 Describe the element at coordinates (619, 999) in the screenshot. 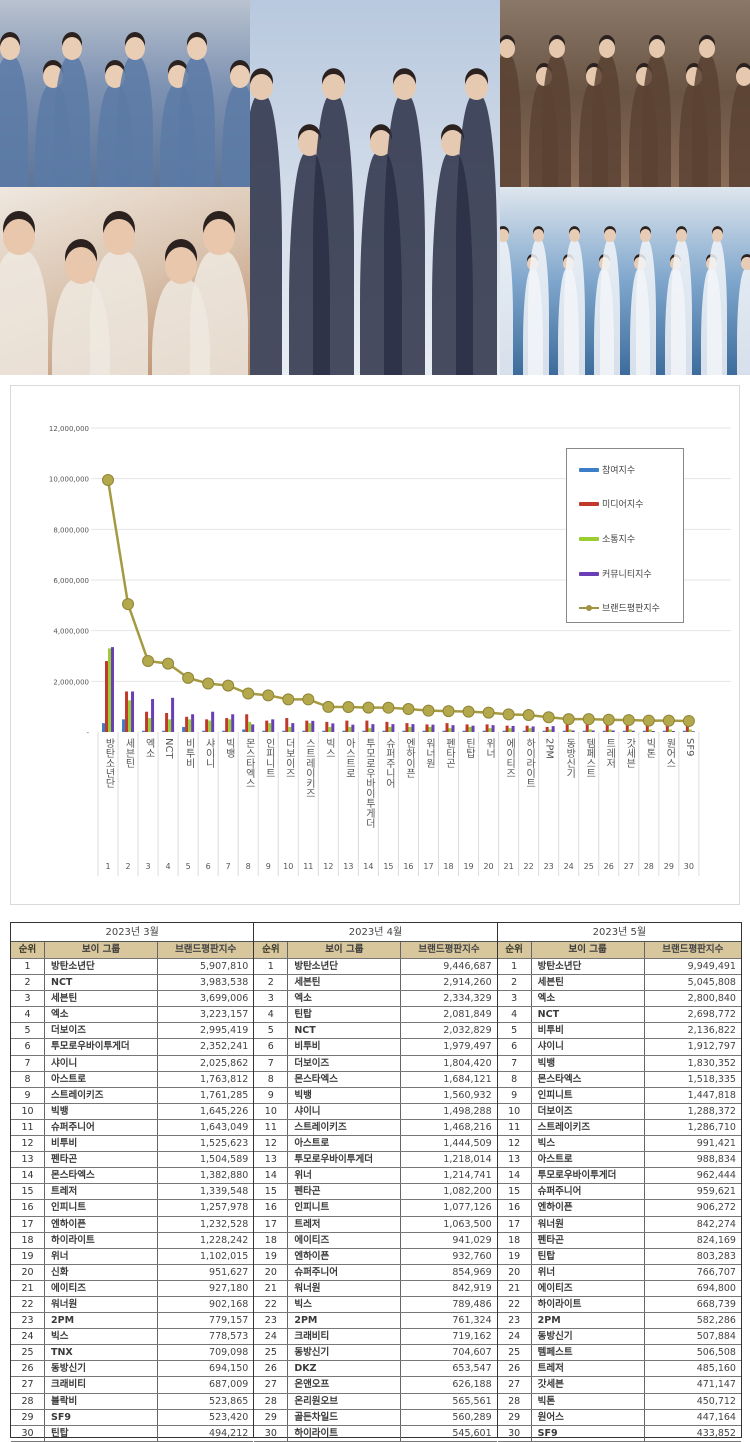

I see `table-row: 3 엑소 2,800,840` at that location.